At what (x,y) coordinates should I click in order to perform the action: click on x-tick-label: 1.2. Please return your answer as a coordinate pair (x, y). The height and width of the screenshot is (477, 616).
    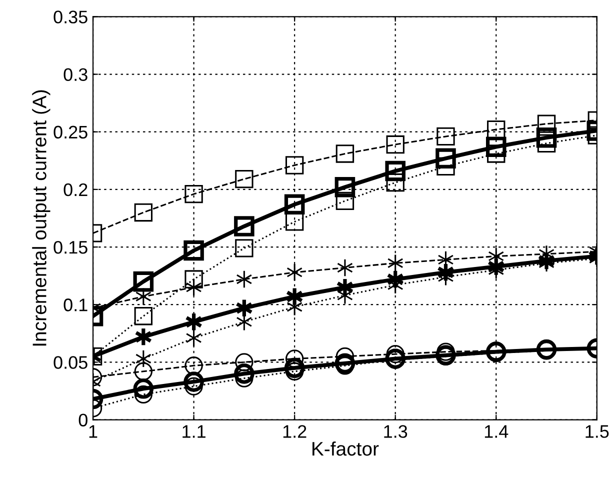
    Looking at the image, I should click on (294, 431).